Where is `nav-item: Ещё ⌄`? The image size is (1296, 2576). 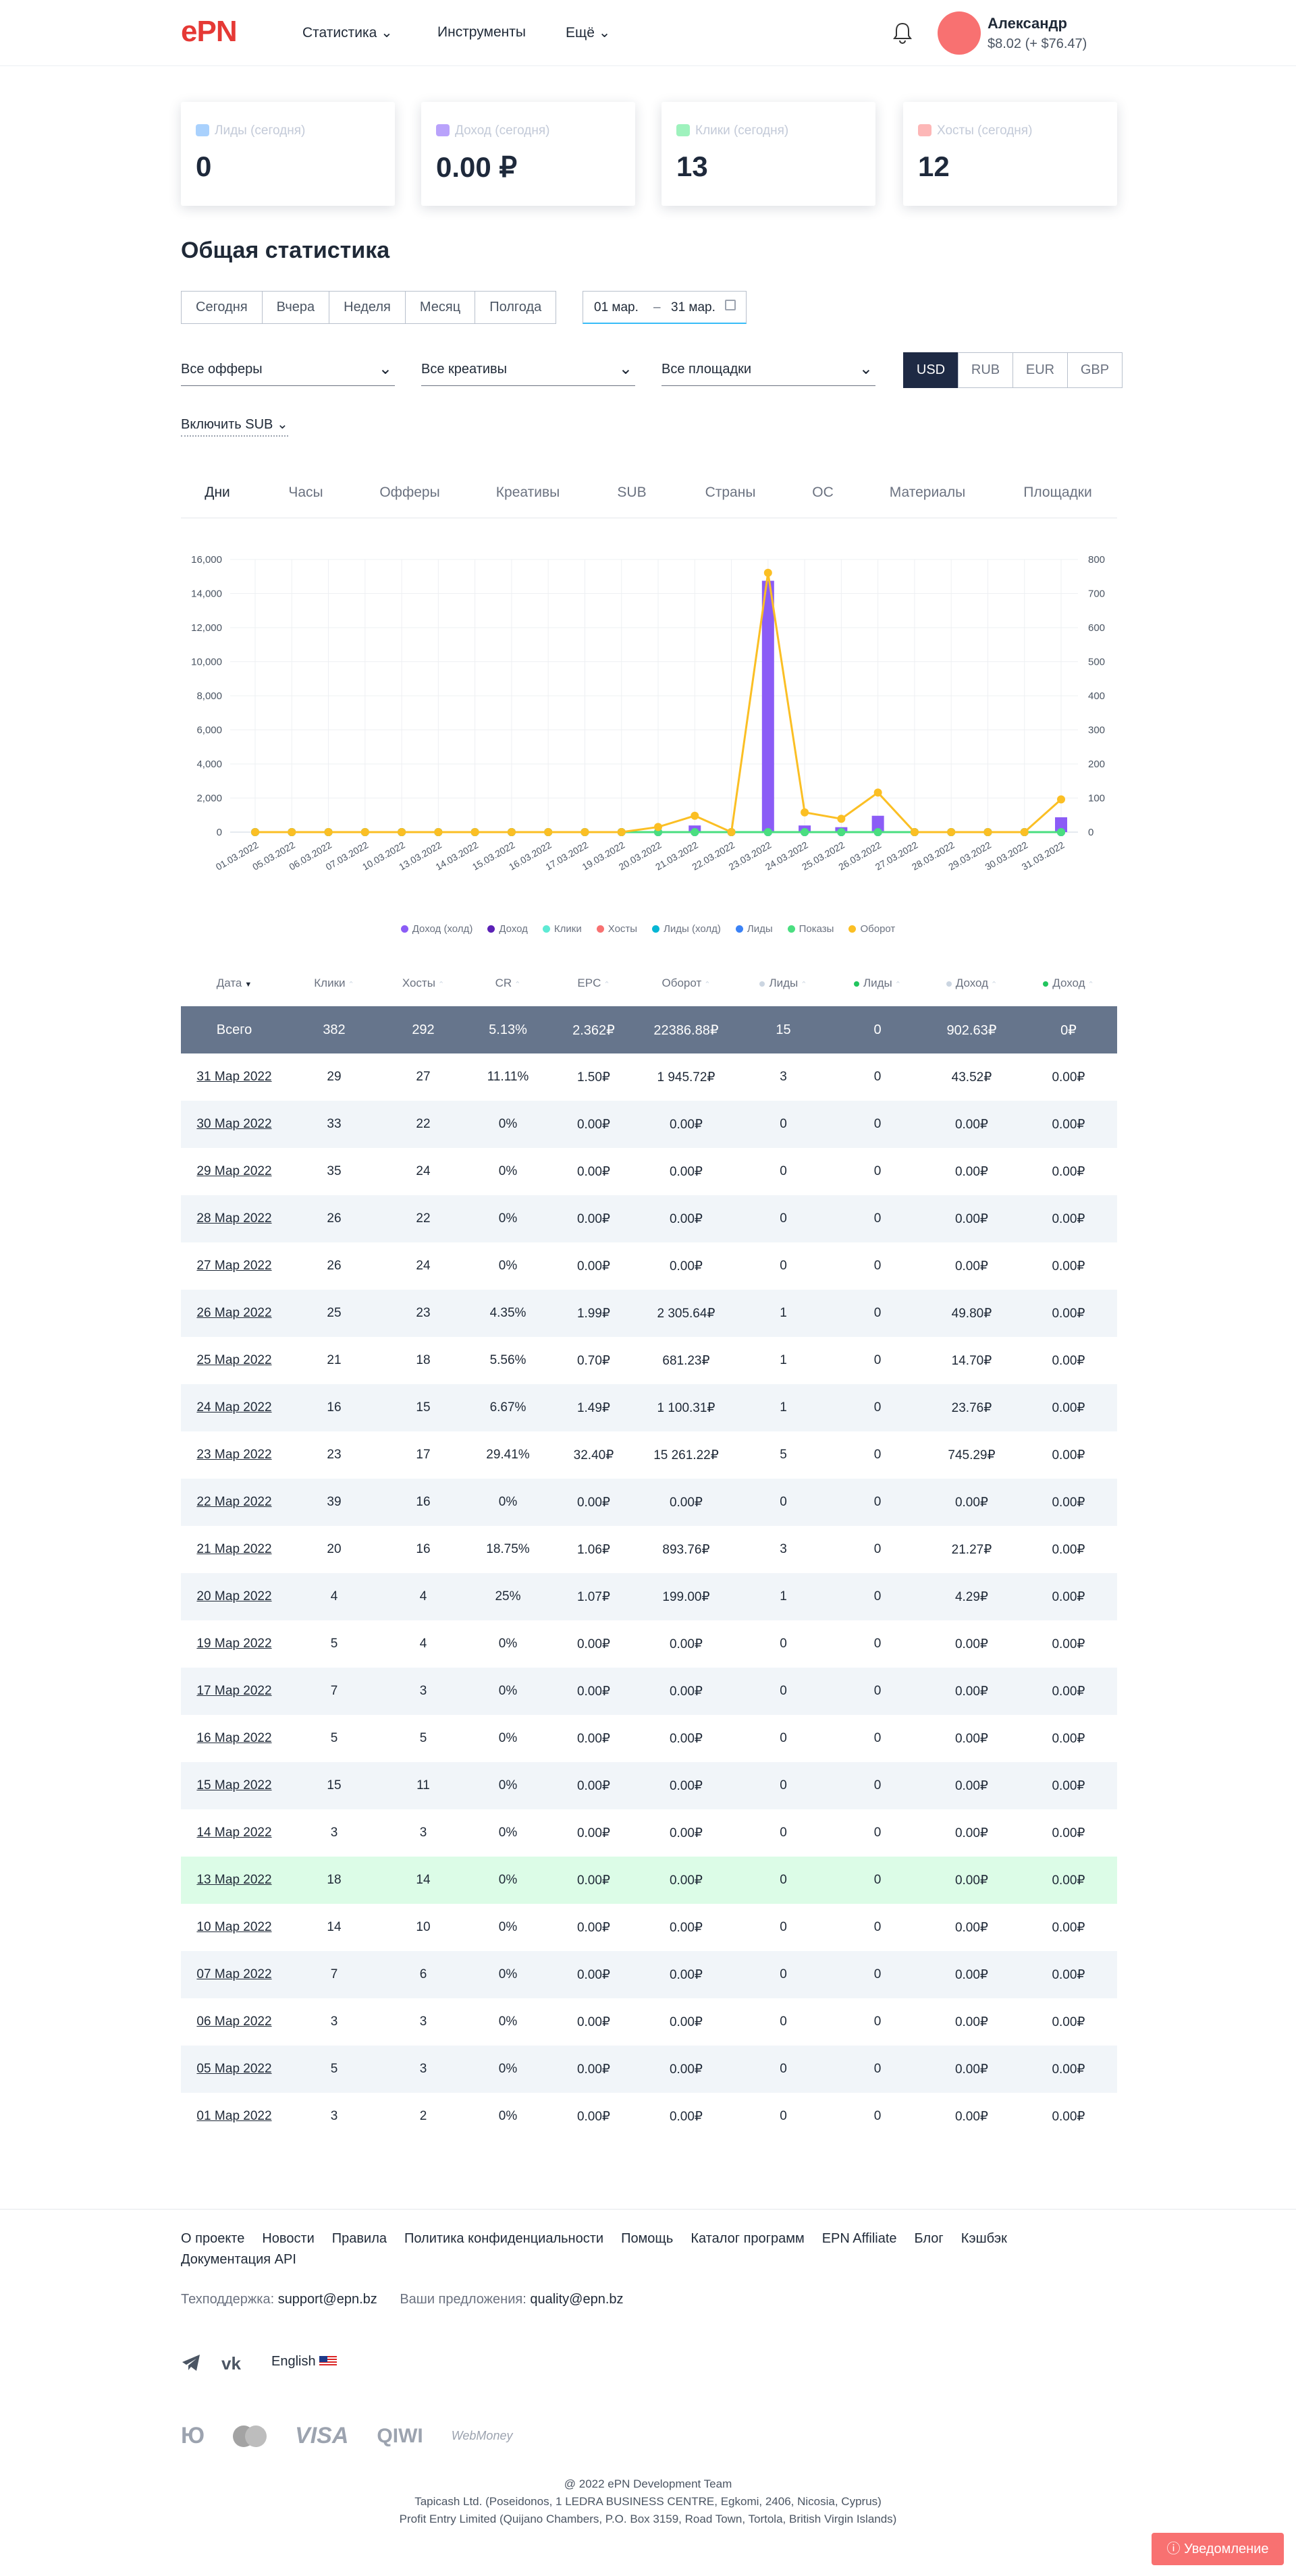 nav-item: Ещё ⌄ is located at coordinates (588, 32).